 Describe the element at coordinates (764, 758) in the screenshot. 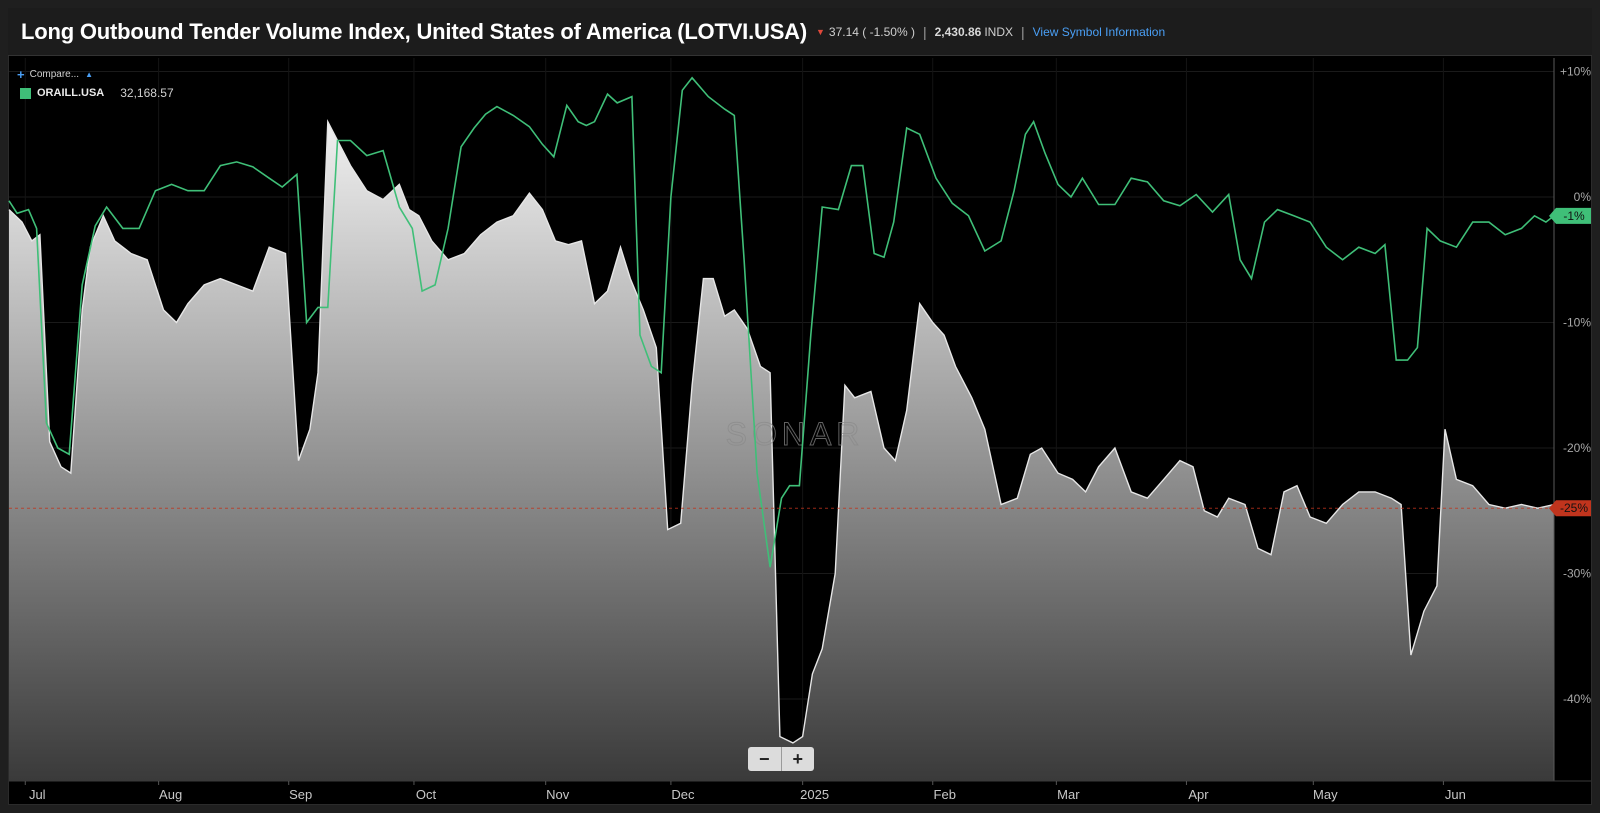

I see `zoom-out-button: −` at that location.